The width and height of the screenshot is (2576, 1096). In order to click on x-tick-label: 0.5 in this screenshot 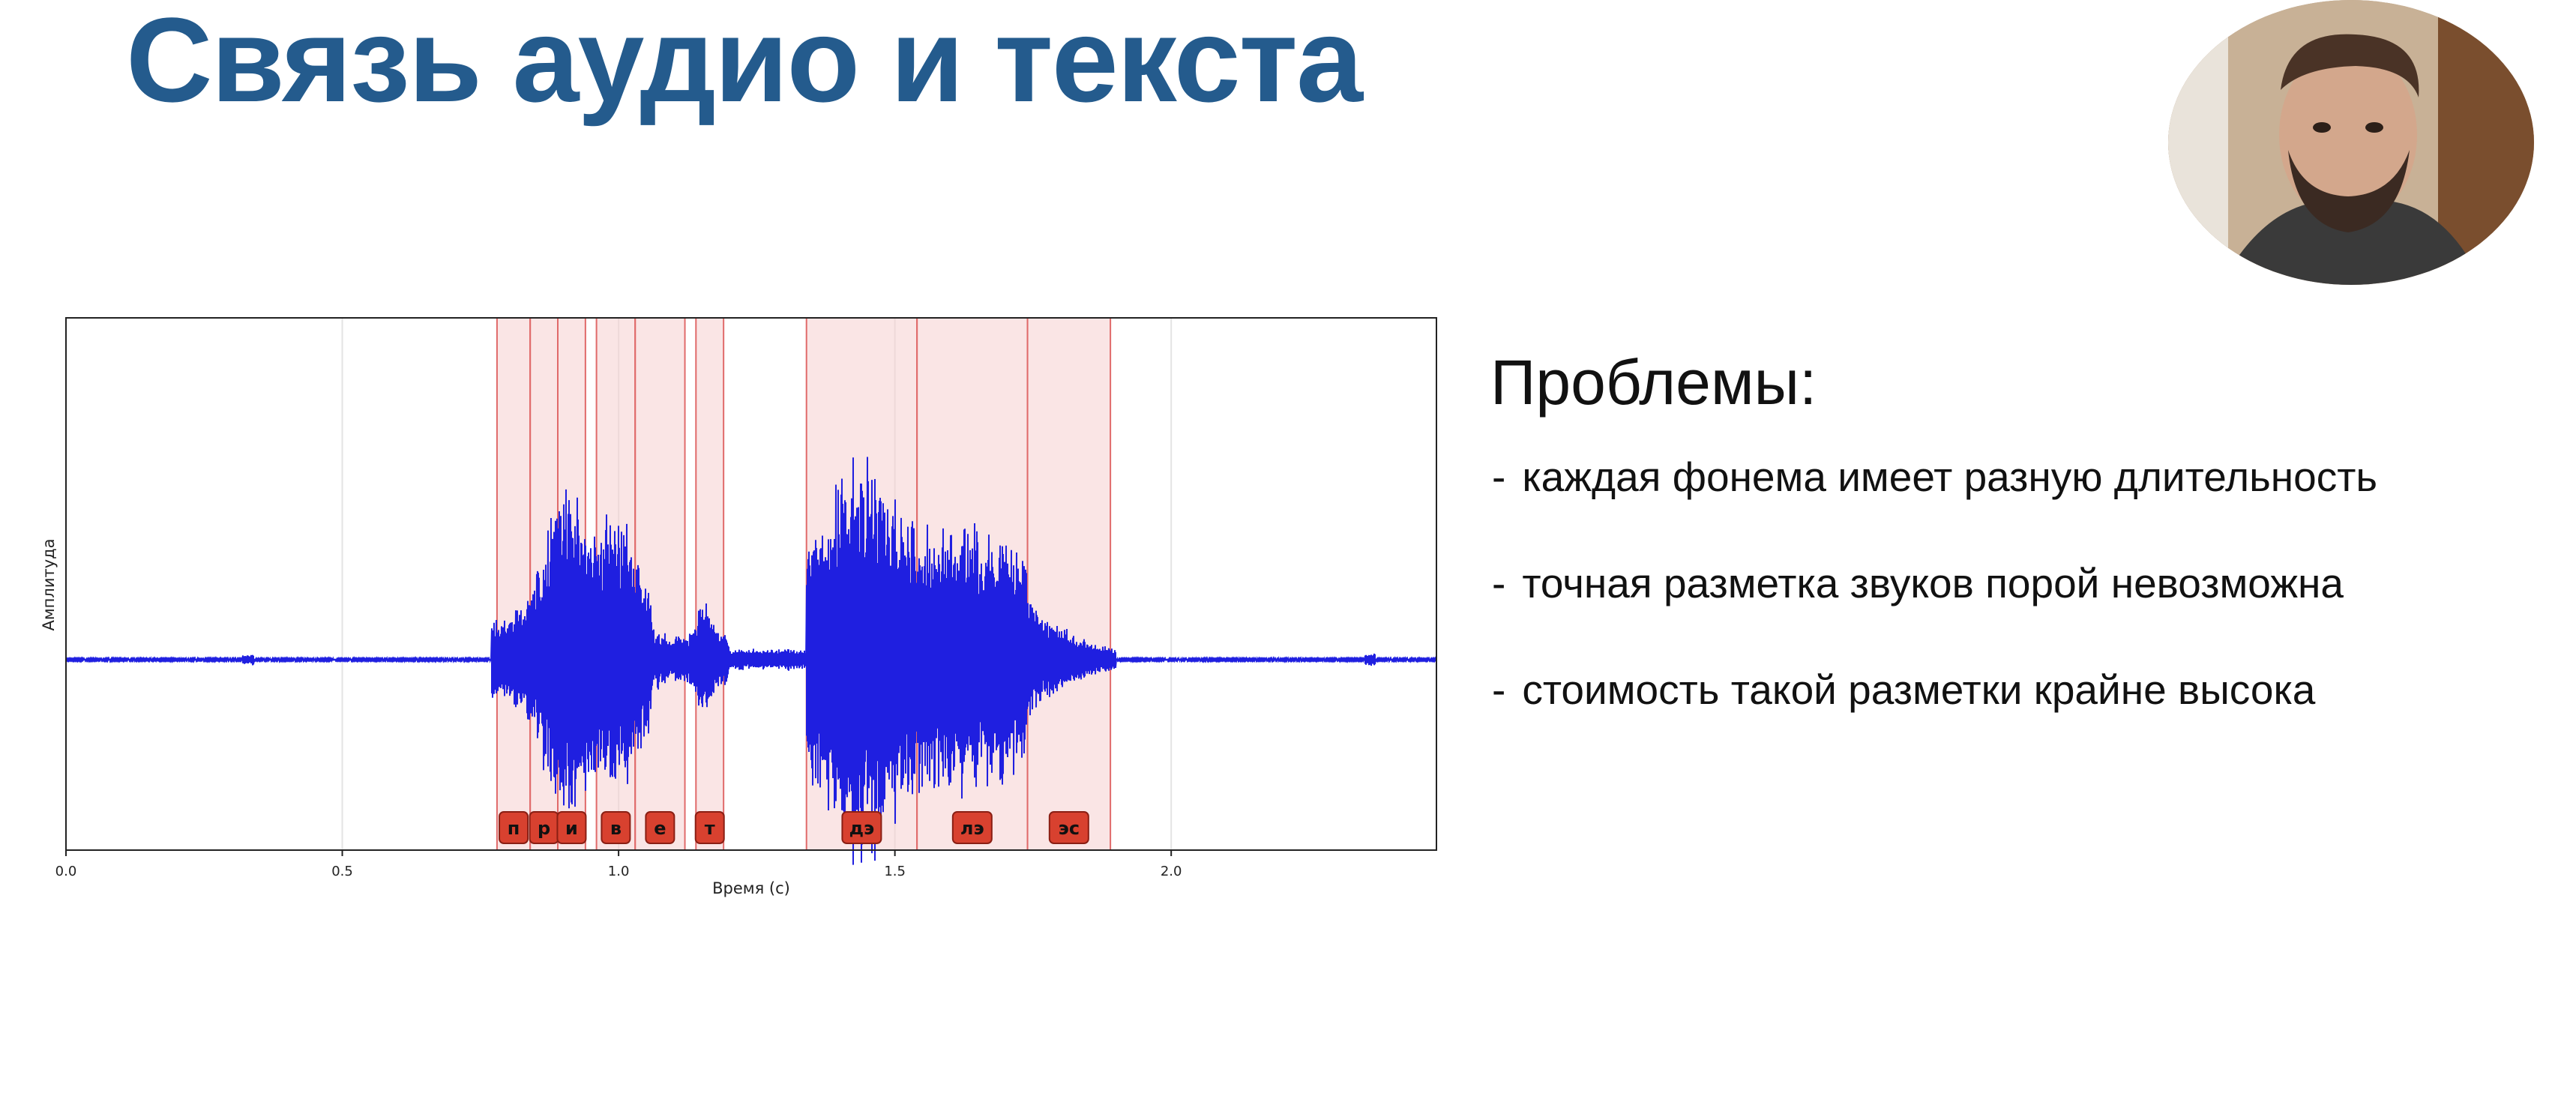, I will do `click(342, 871)`.